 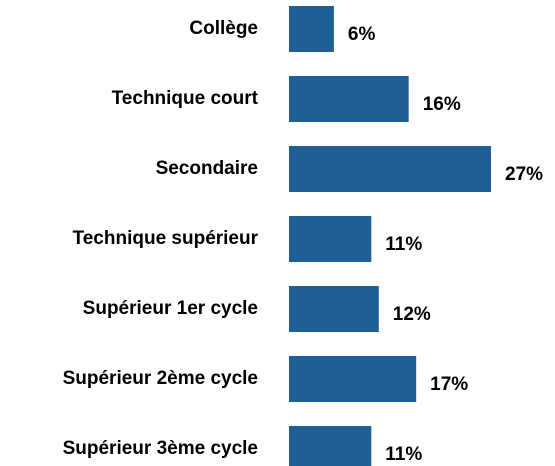 I want to click on category-label: Technique supérieur, so click(x=166, y=238).